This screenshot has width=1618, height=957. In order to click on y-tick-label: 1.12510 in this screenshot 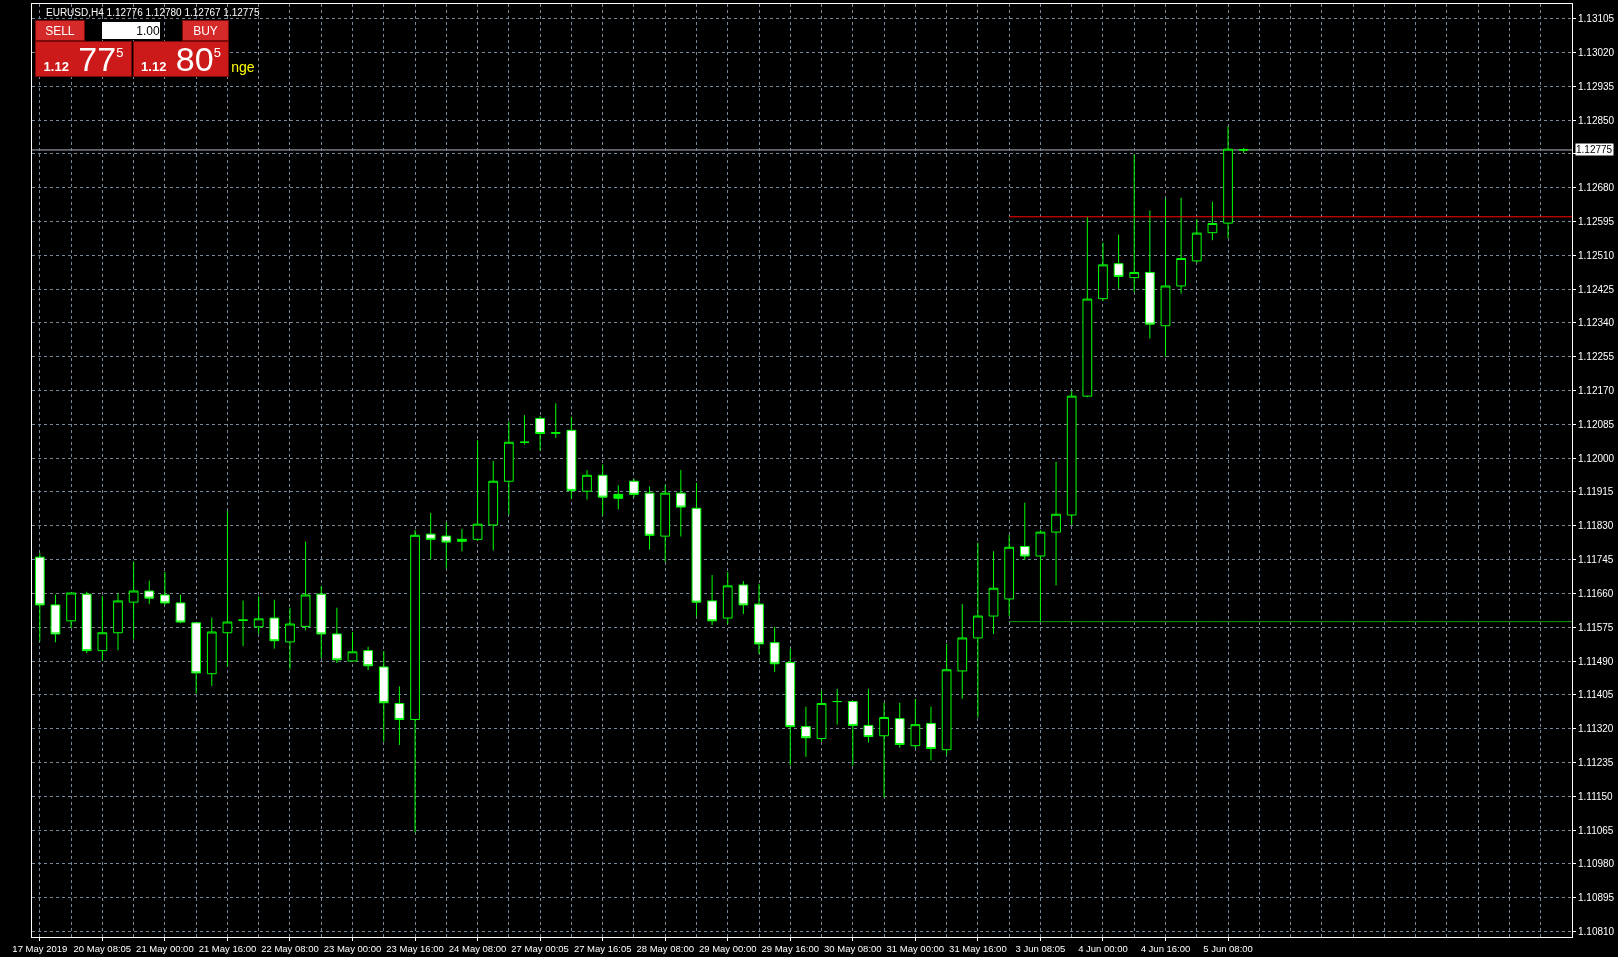, I will do `click(1596, 255)`.